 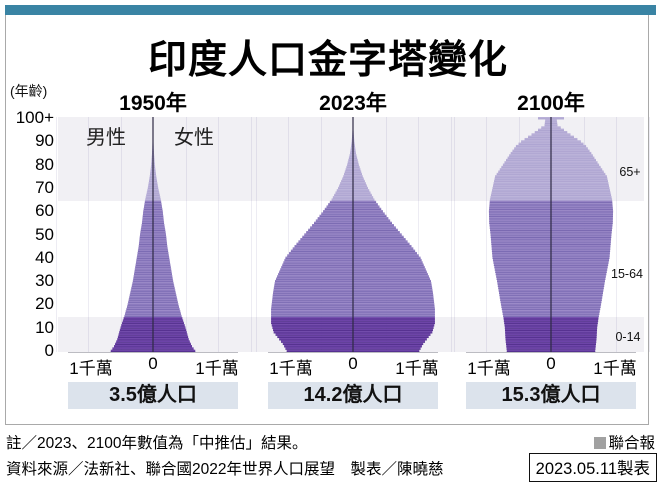 I want to click on top-accent-bar, so click(x=330, y=10).